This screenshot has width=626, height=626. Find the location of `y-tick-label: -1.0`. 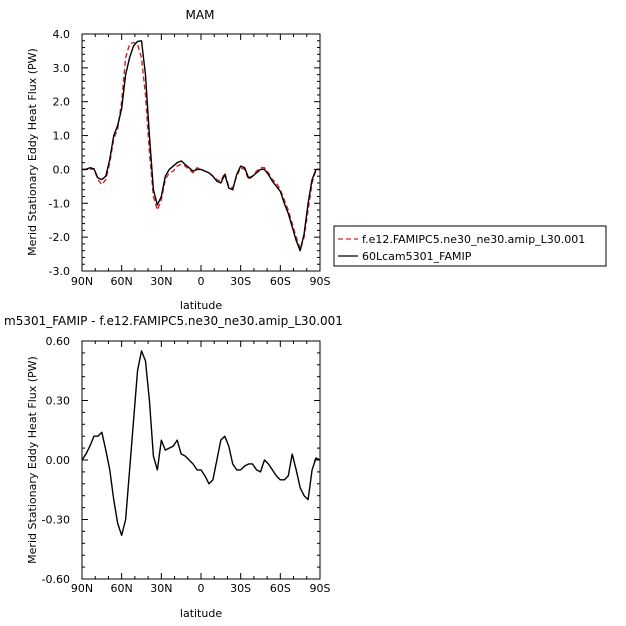

y-tick-label: -1.0 is located at coordinates (59, 203).